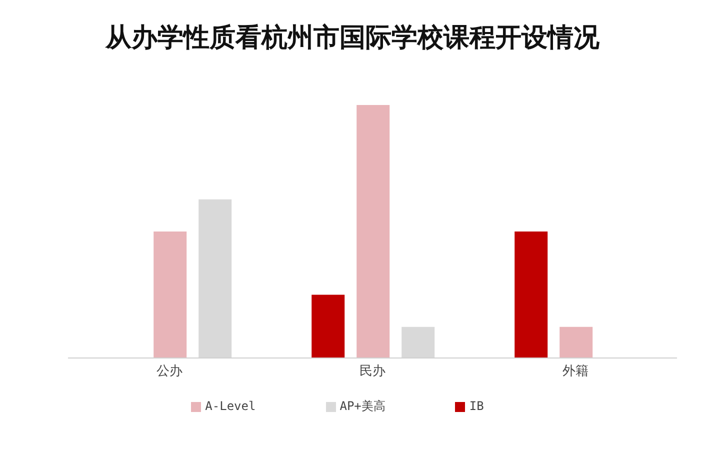 This screenshot has height=471, width=705. What do you see at coordinates (476, 406) in the screenshot?
I see `legend-label: IB` at bounding box center [476, 406].